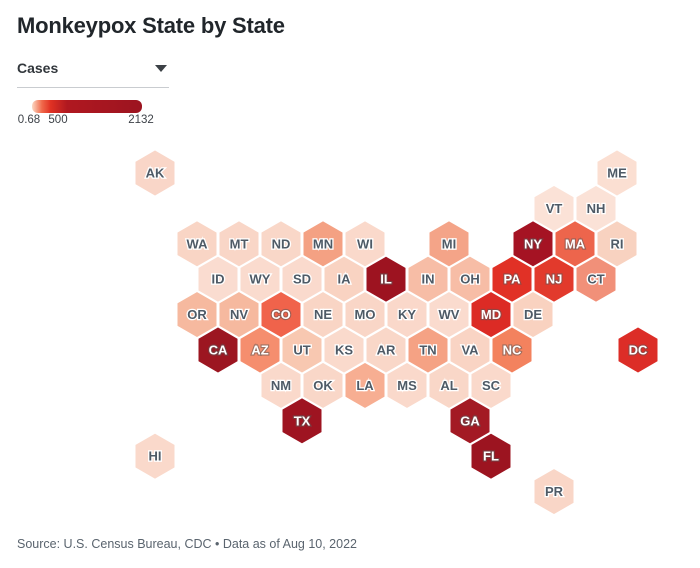 This screenshot has width=700, height=568. Describe the element at coordinates (155, 456) in the screenshot. I see `state-hex-HI: HI` at that location.